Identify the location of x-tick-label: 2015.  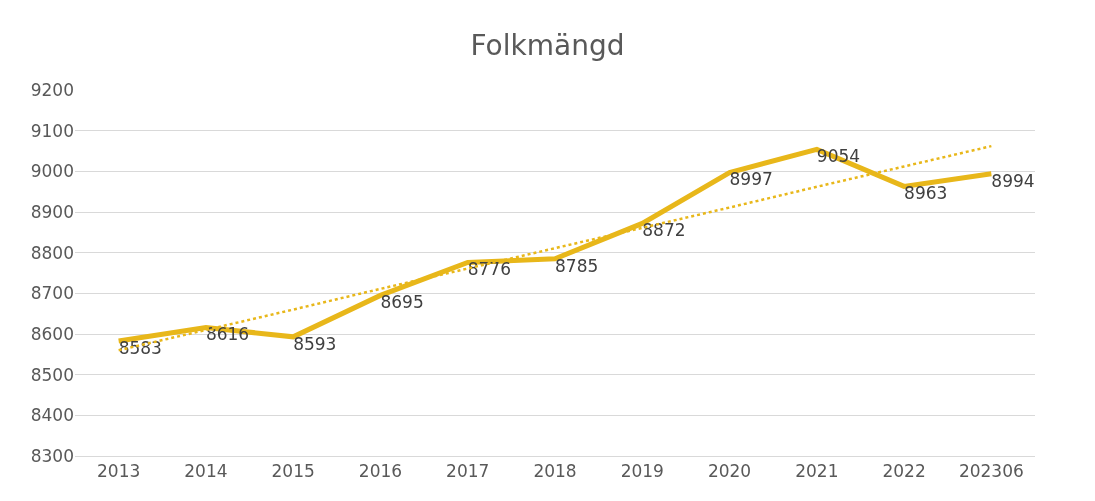
(293, 471).